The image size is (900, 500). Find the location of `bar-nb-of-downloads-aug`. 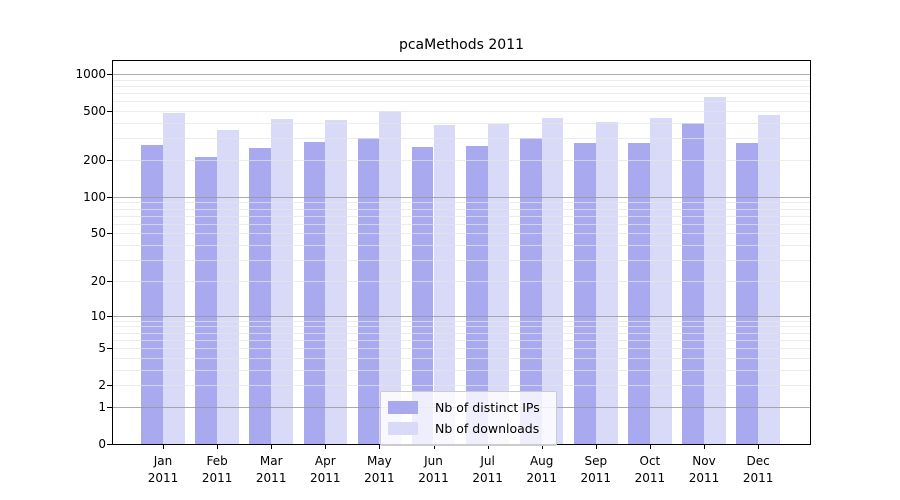

bar-nb-of-downloads-aug is located at coordinates (552, 280).